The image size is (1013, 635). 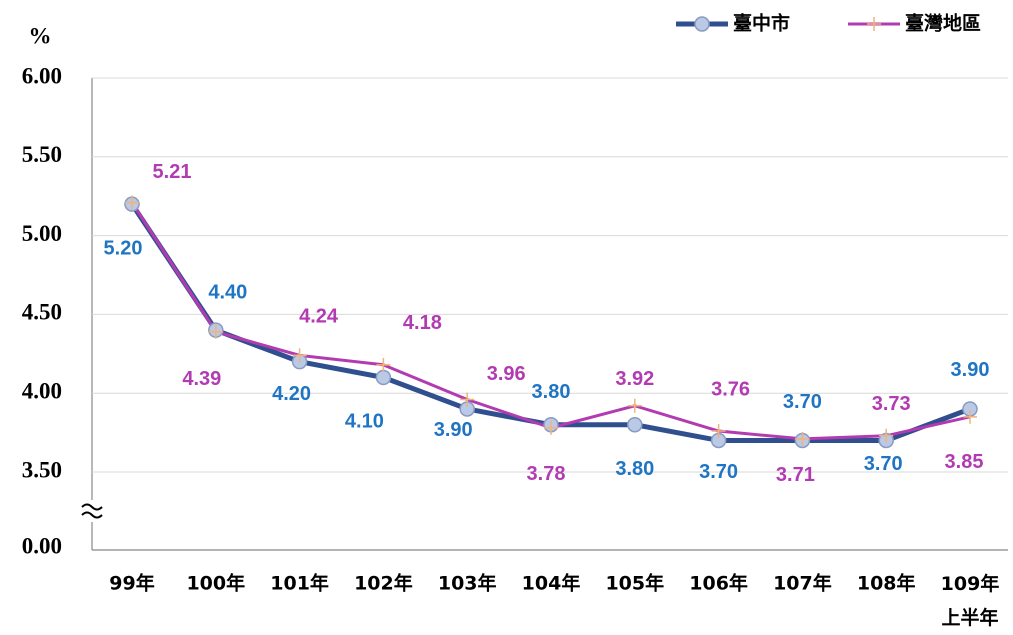 What do you see at coordinates (730, 389) in the screenshot?
I see `value-label: 3.76` at bounding box center [730, 389].